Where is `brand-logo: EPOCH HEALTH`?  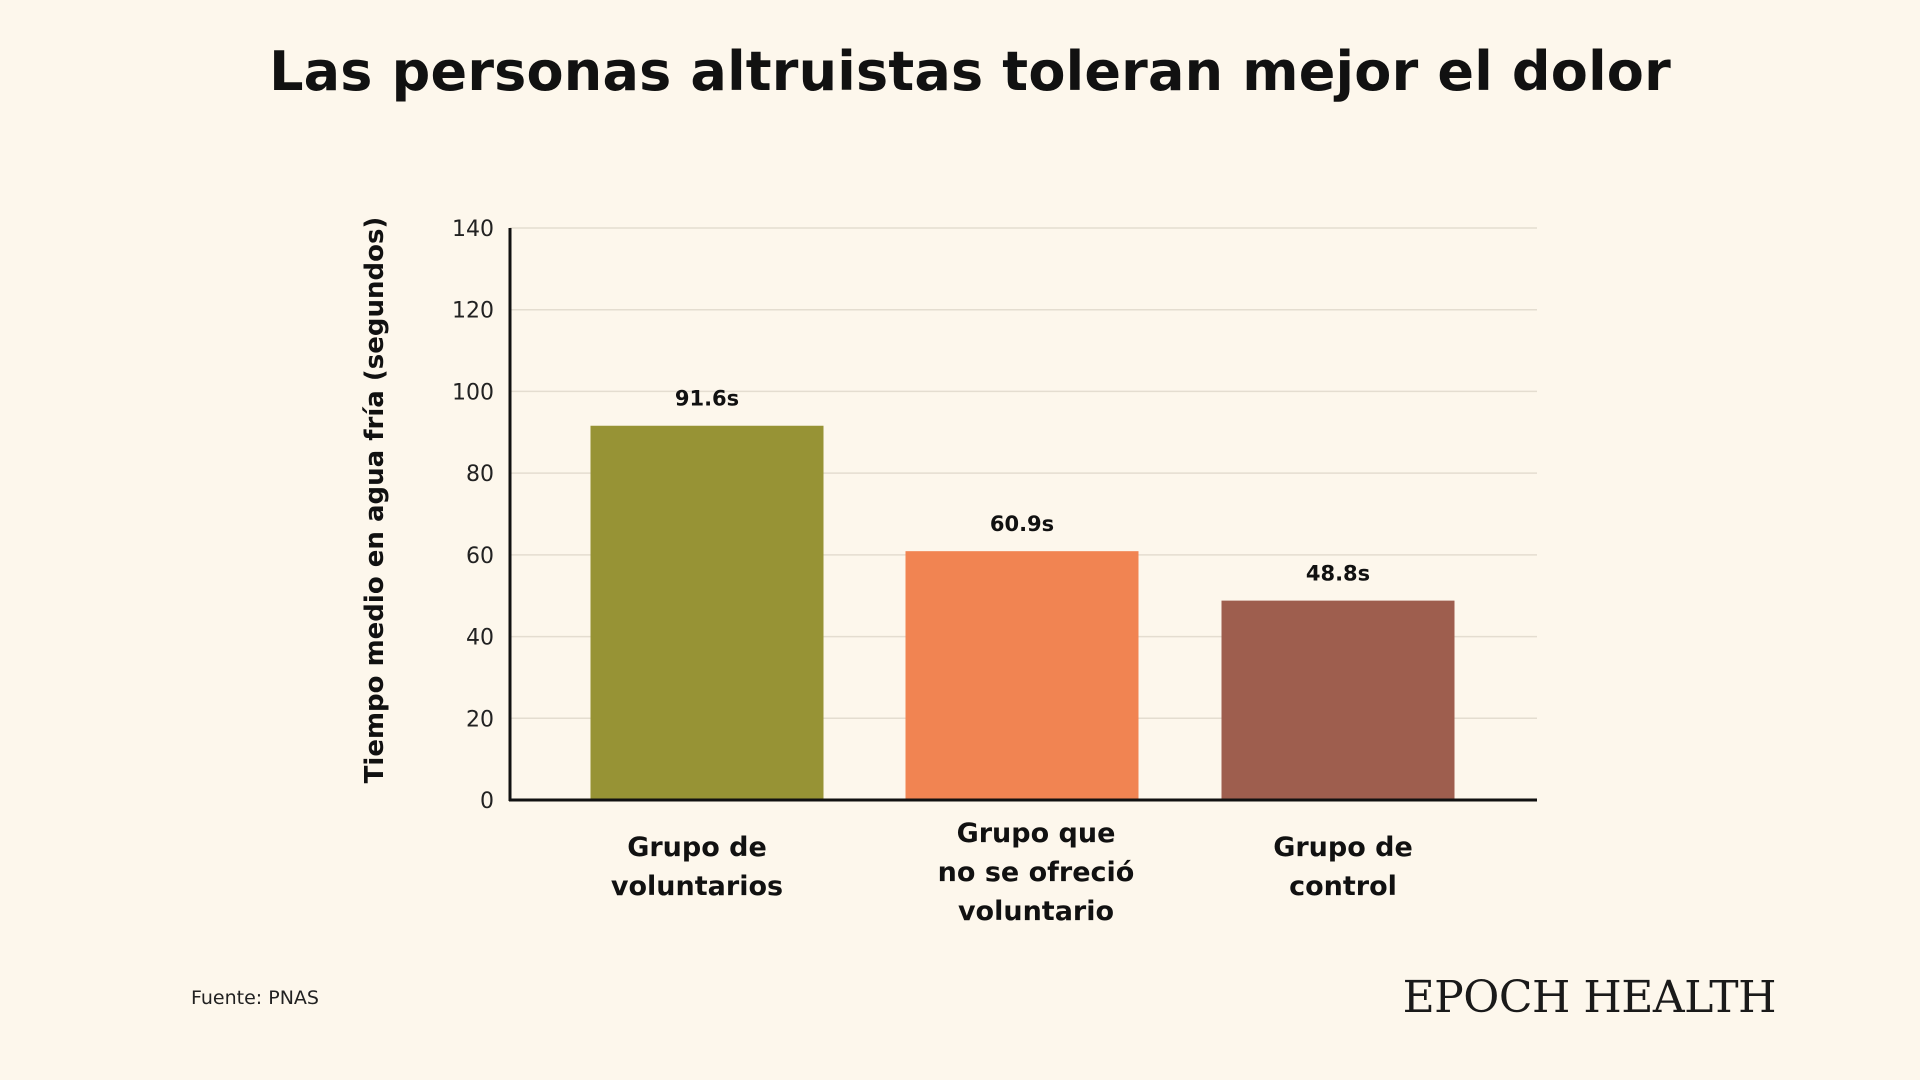 brand-logo: EPOCH HEALTH is located at coordinates (1589, 997).